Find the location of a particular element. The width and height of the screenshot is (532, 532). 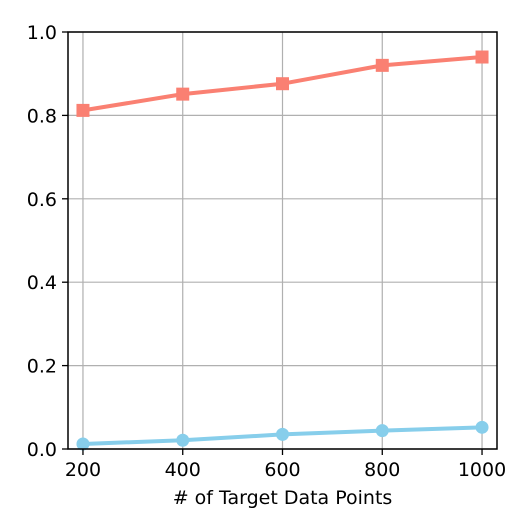

x-tick-label: 600 is located at coordinates (282, 470).